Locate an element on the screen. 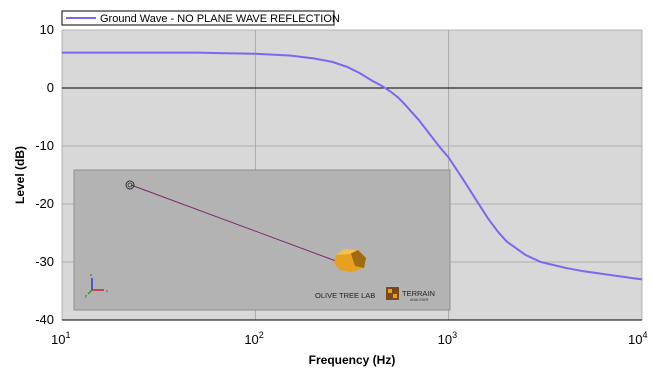 This screenshot has width=652, height=371. receiver-icon is located at coordinates (350, 260).